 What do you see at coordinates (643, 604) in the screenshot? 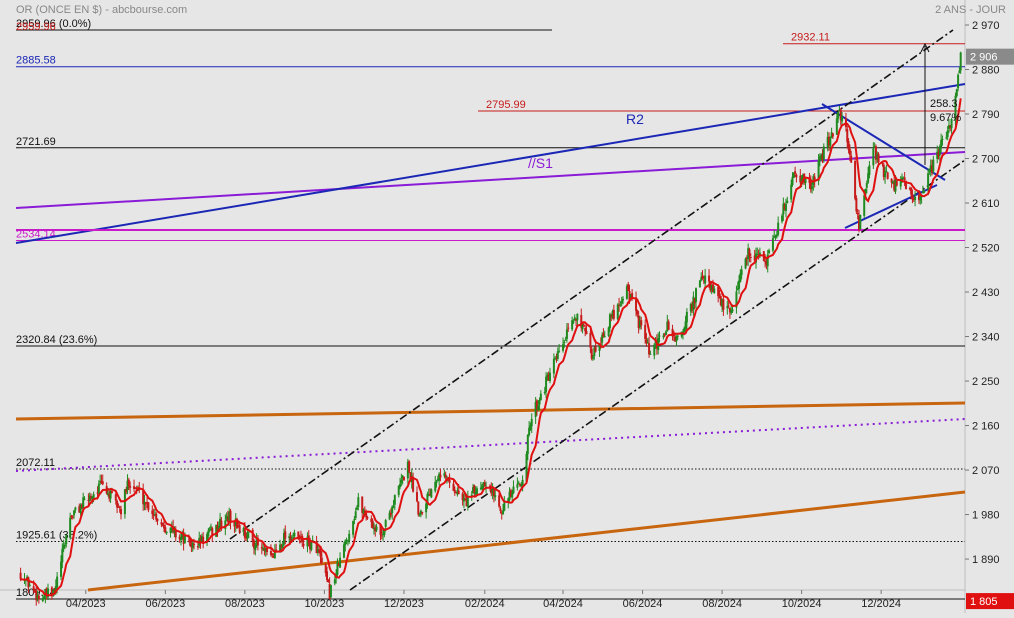
I see `time-tick-label: 06/2024` at bounding box center [643, 604].